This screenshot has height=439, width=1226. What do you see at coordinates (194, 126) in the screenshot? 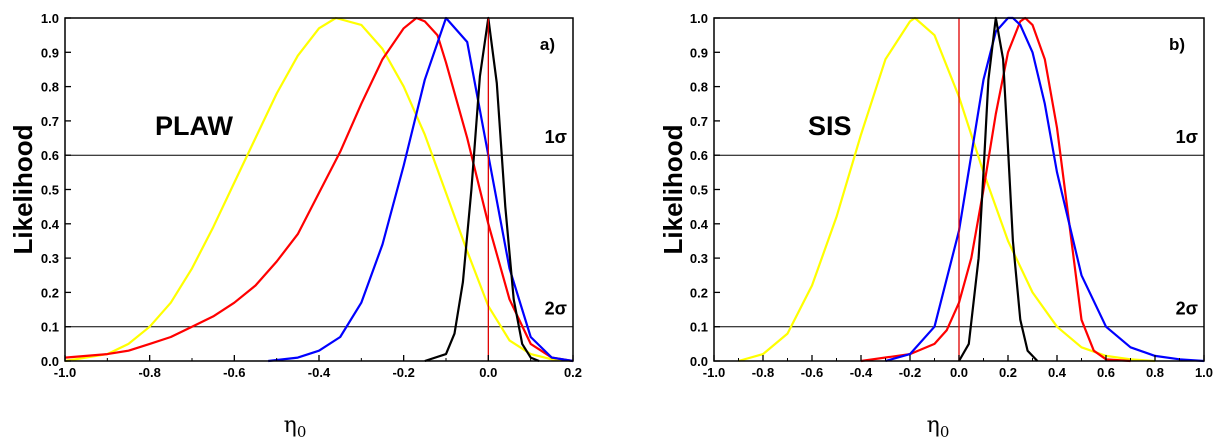
I see `model-annotation: PLAW` at bounding box center [194, 126].